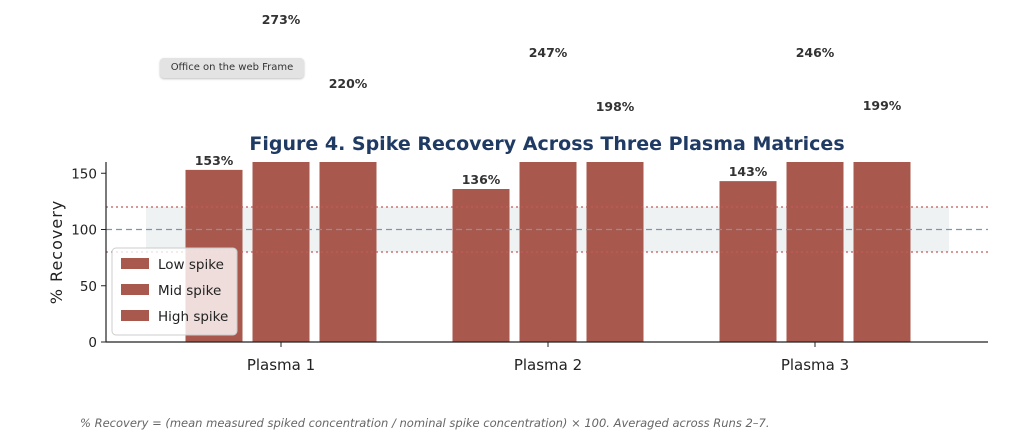 The height and width of the screenshot is (439, 1024). What do you see at coordinates (815, 365) in the screenshot?
I see `x-tick-label: Plasma 3` at bounding box center [815, 365].